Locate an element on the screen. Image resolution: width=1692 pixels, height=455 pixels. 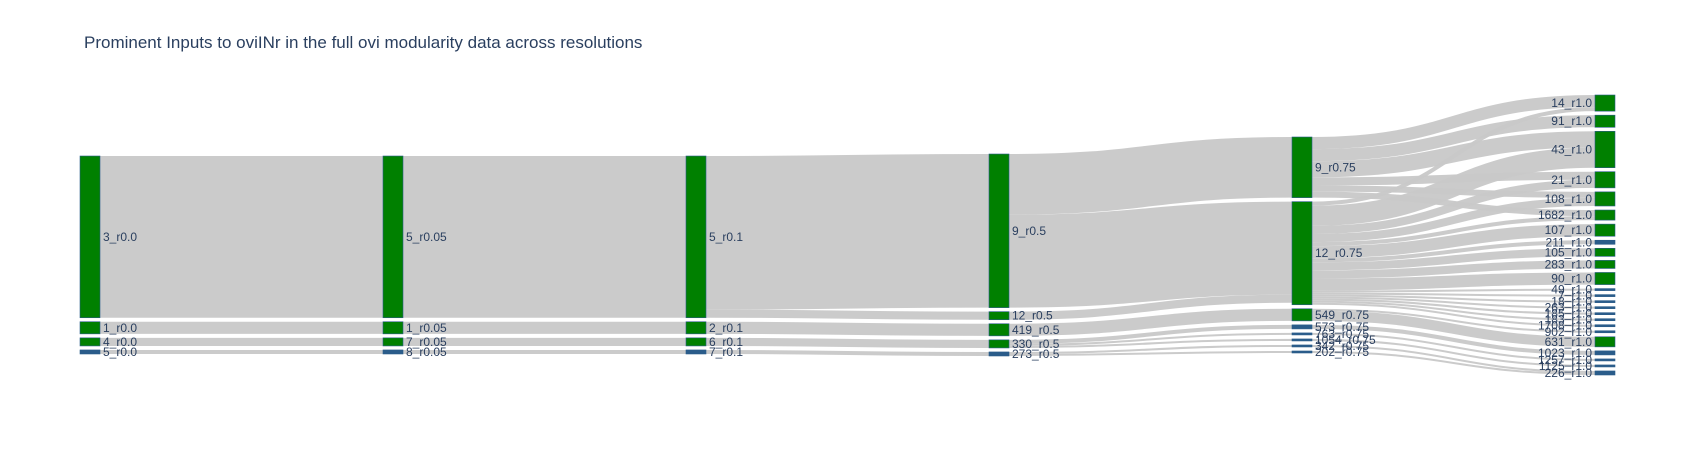
sankey-link-202_r0.75-to-226_r1.0 is located at coordinates (1453, 362).